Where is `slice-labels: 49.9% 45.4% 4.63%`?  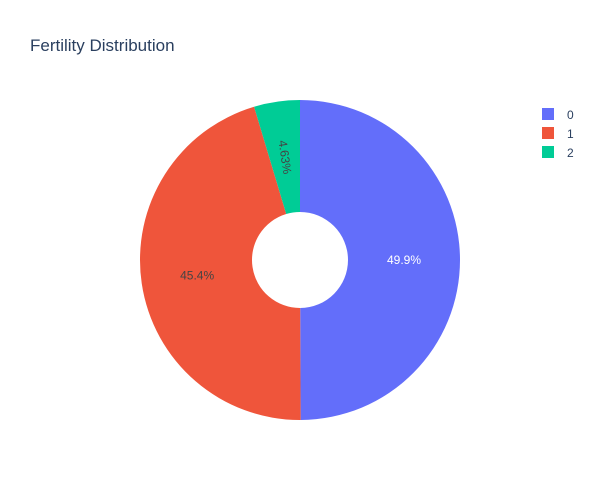 slice-labels: 49.9% 45.4% 4.63% is located at coordinates (300, 210).